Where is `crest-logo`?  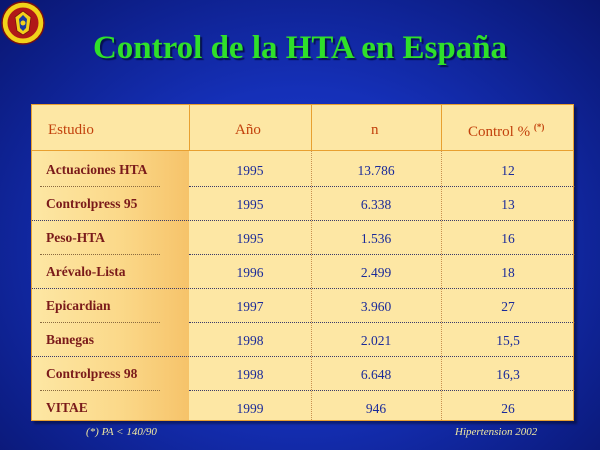 crest-logo is located at coordinates (23, 23).